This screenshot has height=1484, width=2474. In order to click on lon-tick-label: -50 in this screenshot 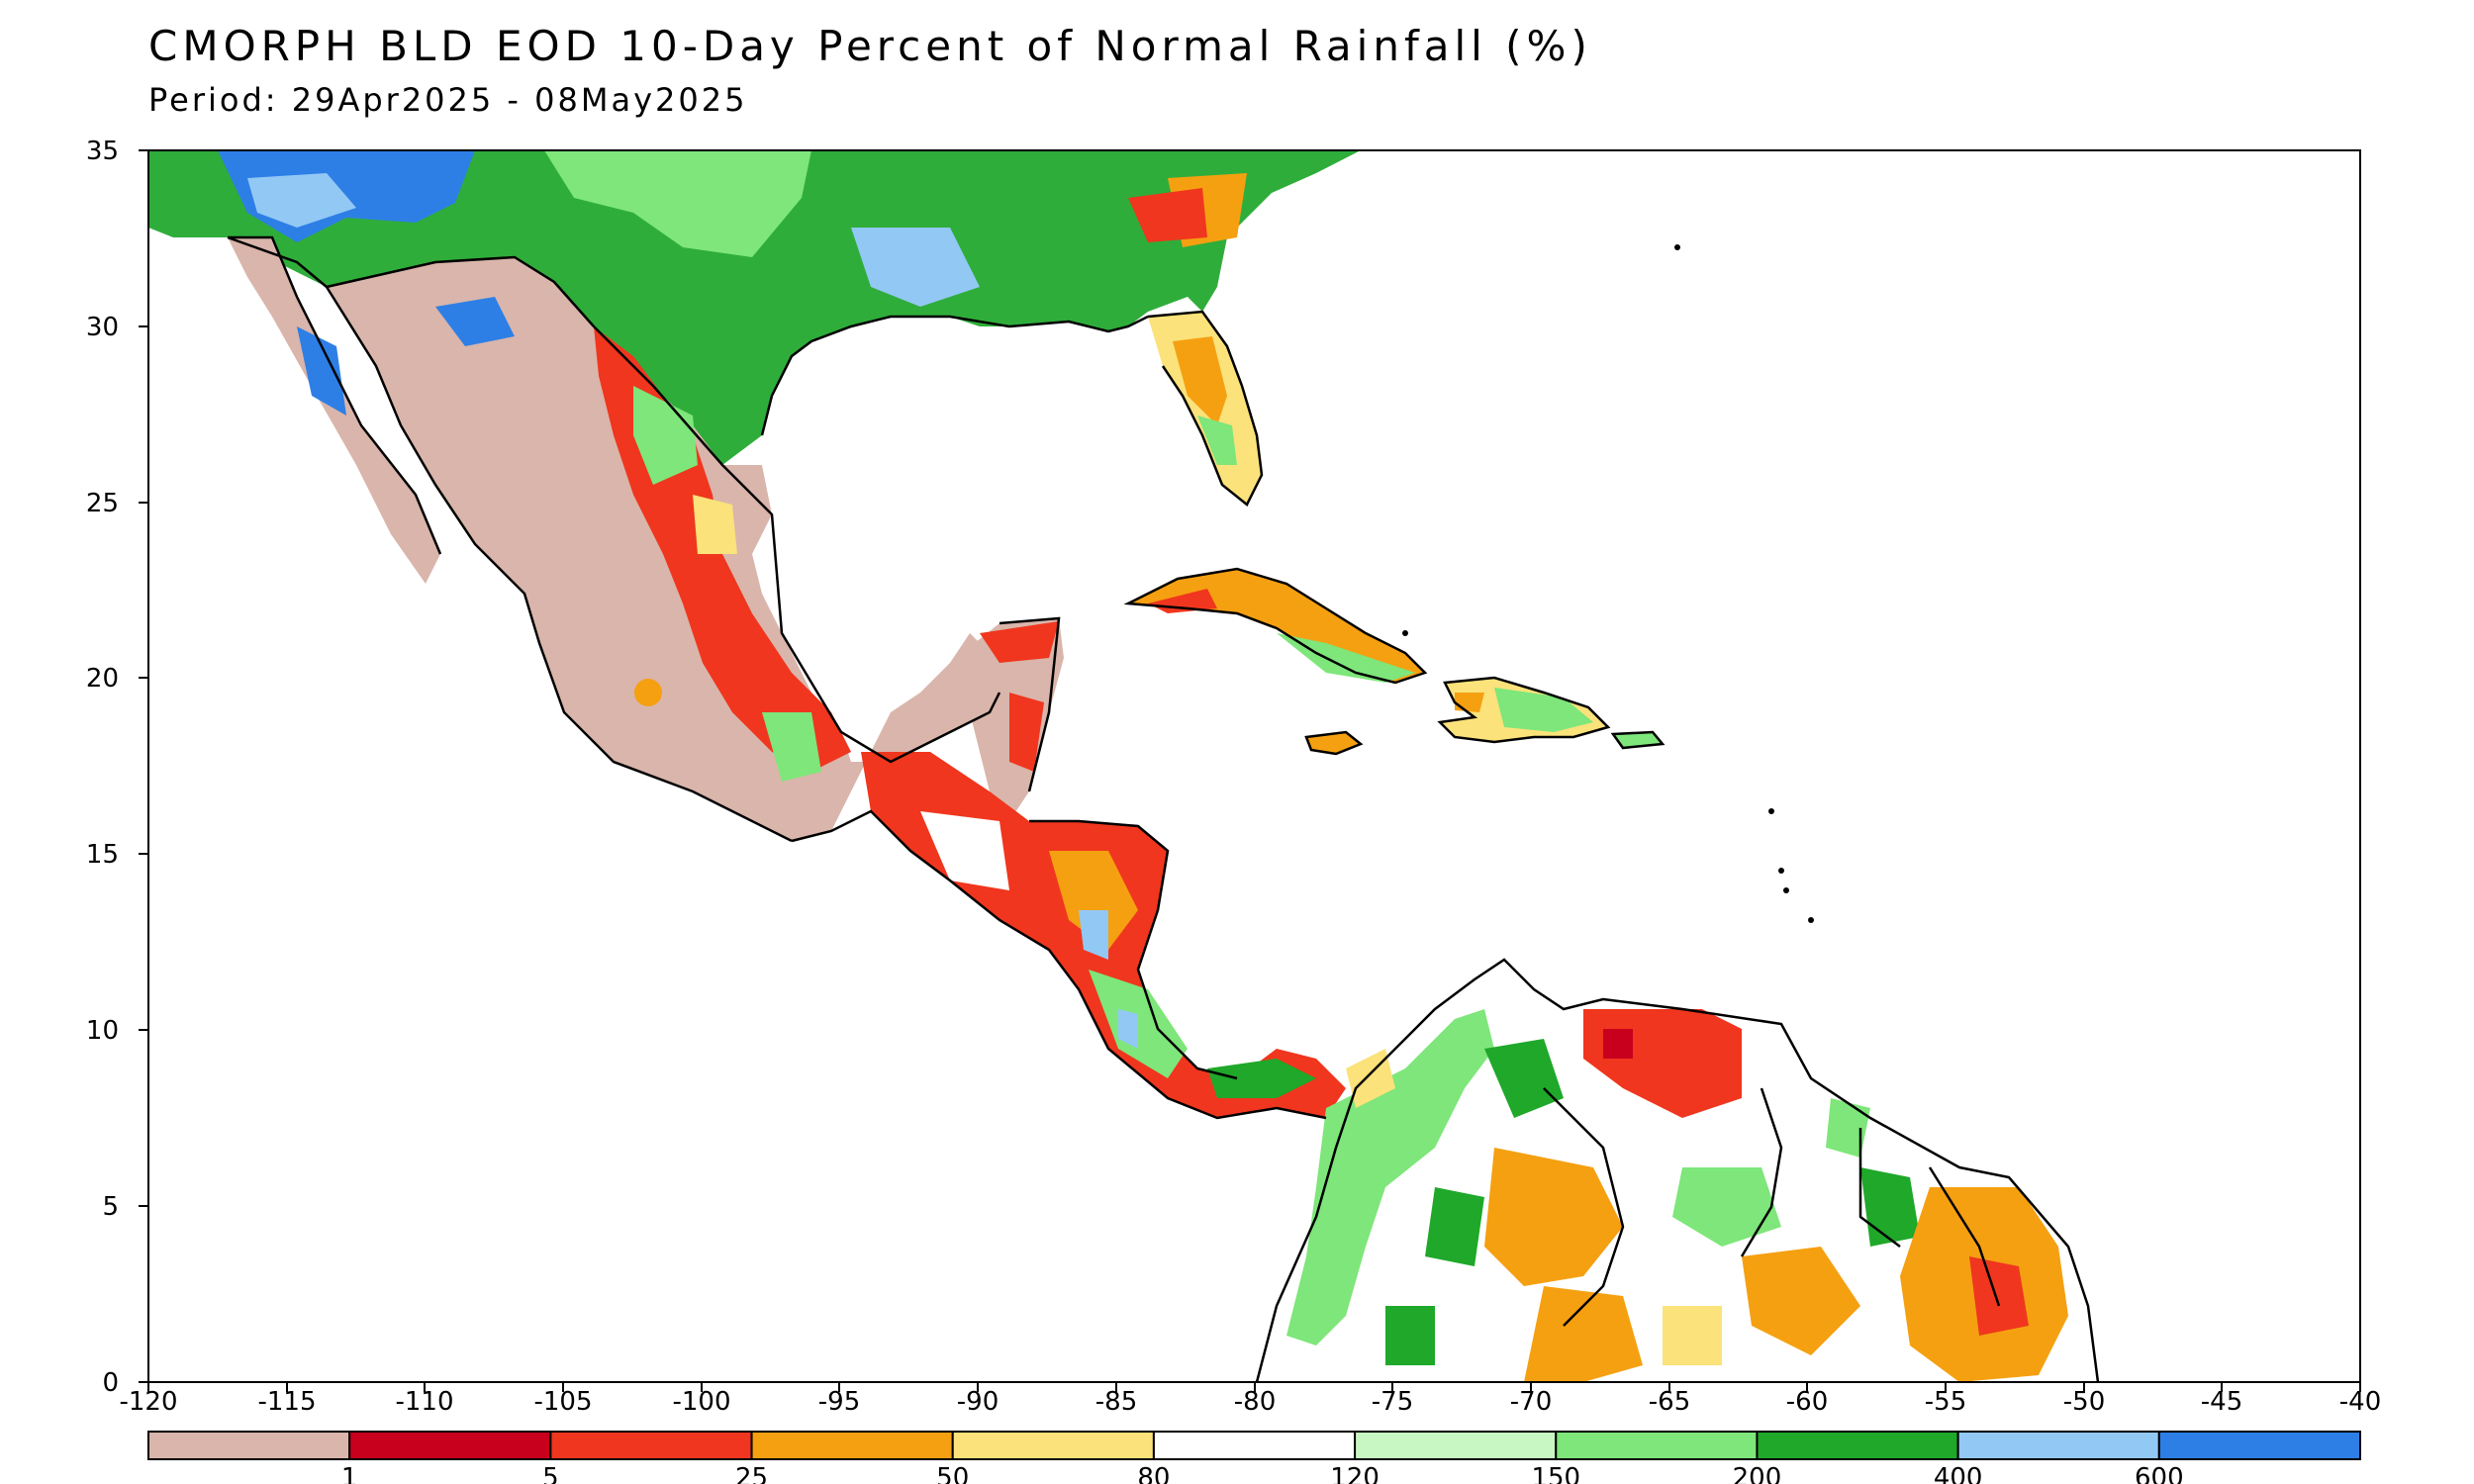, I will do `click(2084, 1402)`.